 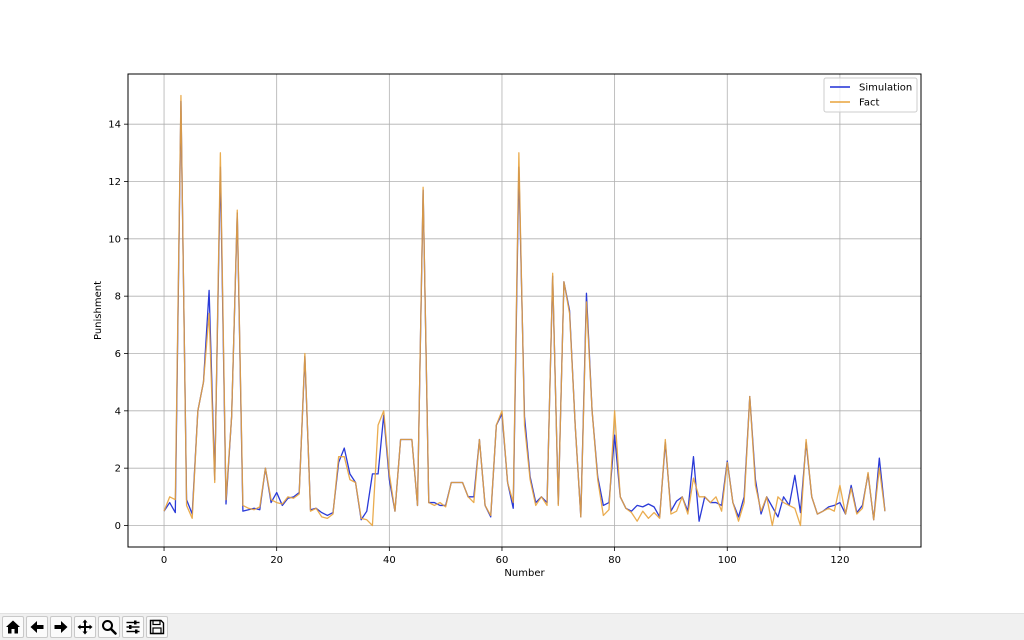 I want to click on y-tick-label: 6, so click(x=118, y=354).